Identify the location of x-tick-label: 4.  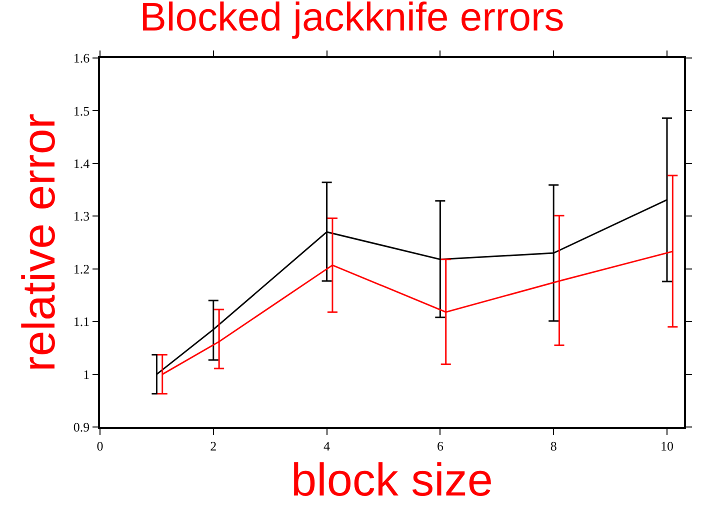
(327, 446).